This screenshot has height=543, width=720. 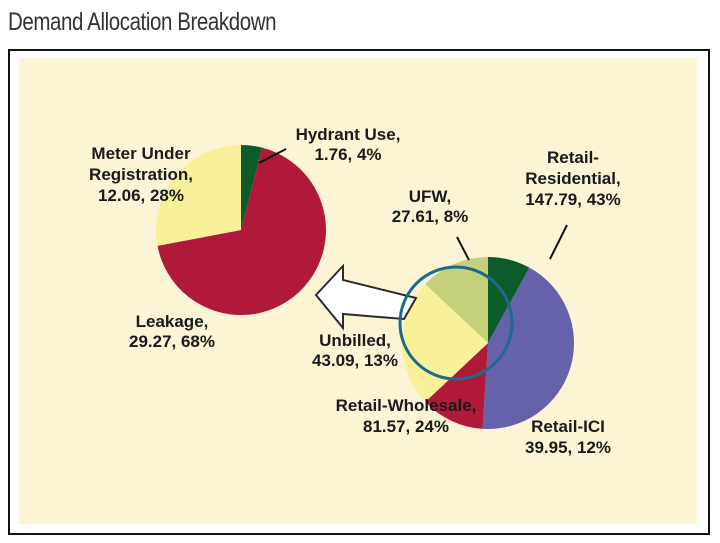 I want to click on data-label-line: UFW,, so click(x=430, y=196).